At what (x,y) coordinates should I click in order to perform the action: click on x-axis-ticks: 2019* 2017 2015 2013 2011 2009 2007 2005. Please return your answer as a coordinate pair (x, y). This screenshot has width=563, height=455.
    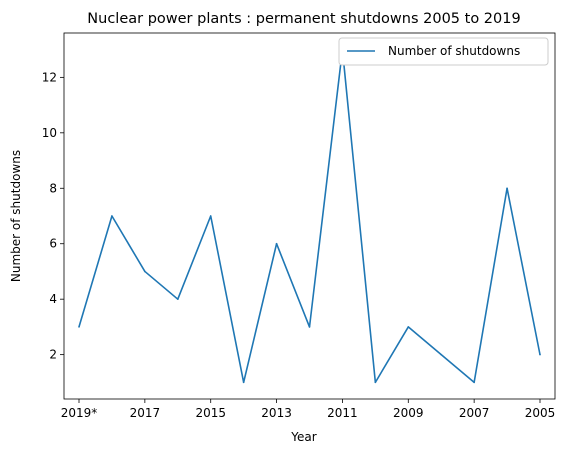
    Looking at the image, I should click on (308, 409).